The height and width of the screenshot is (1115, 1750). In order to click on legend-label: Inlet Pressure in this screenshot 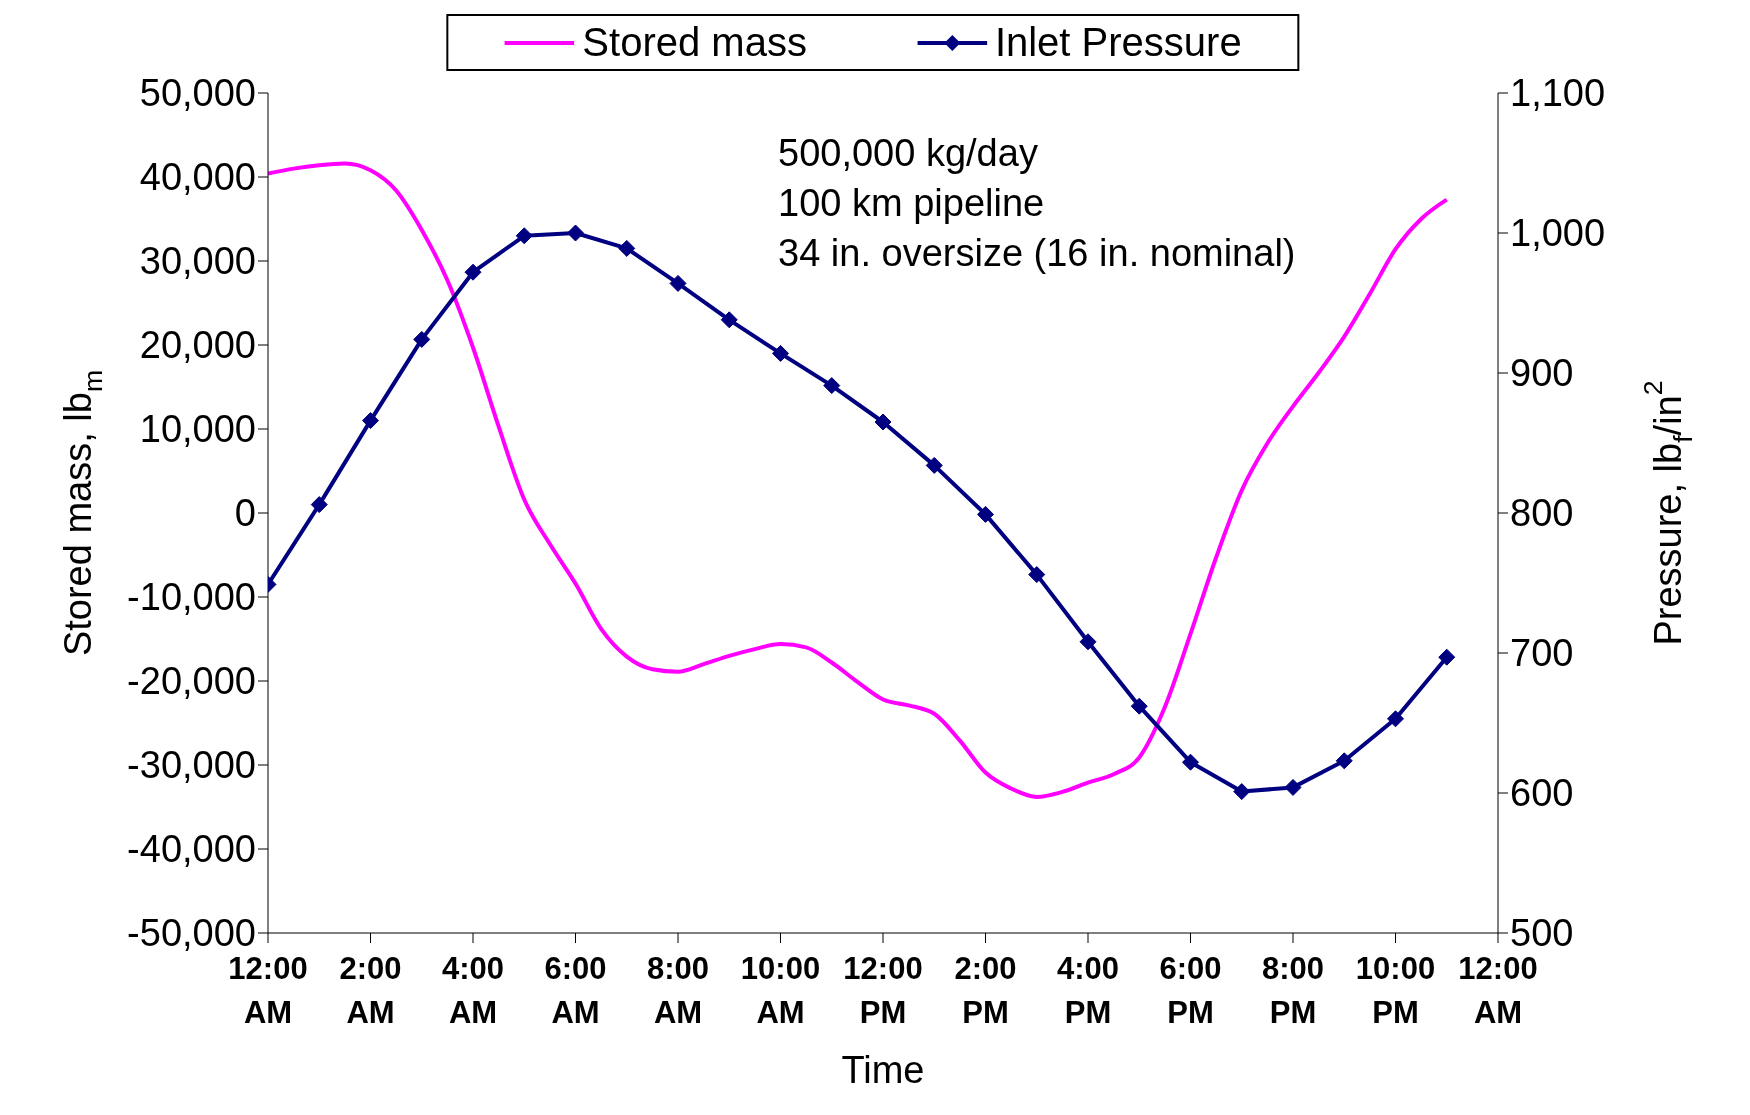, I will do `click(1118, 42)`.